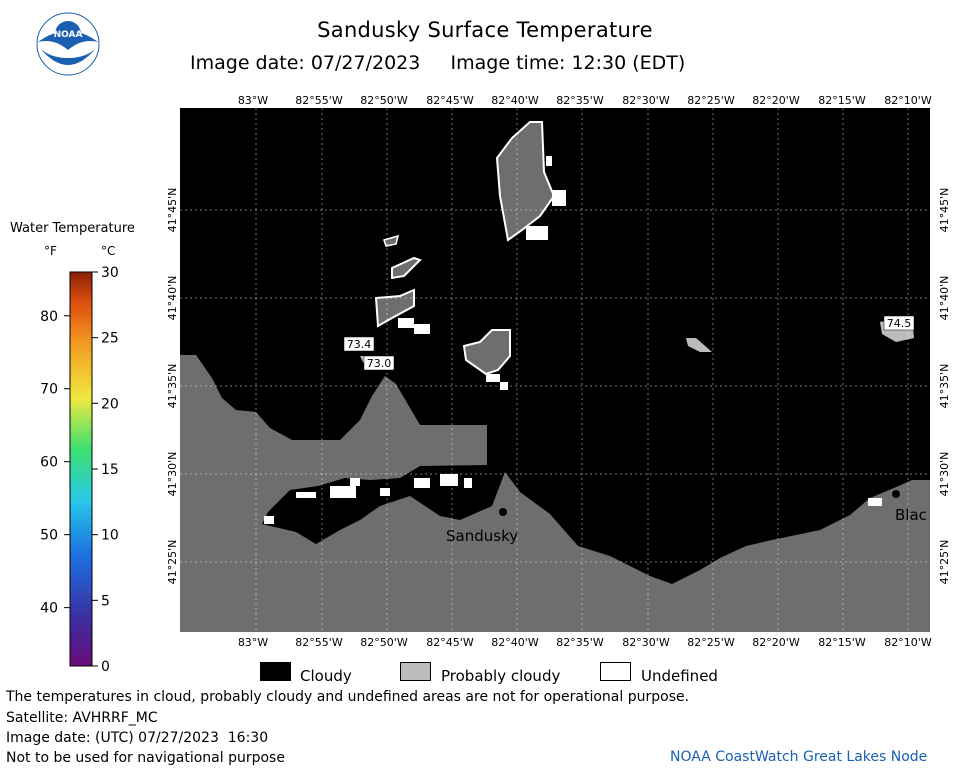 The width and height of the screenshot is (969, 773). Describe the element at coordinates (50, 251) in the screenshot. I see `unit-fahrenheit: °F` at that location.